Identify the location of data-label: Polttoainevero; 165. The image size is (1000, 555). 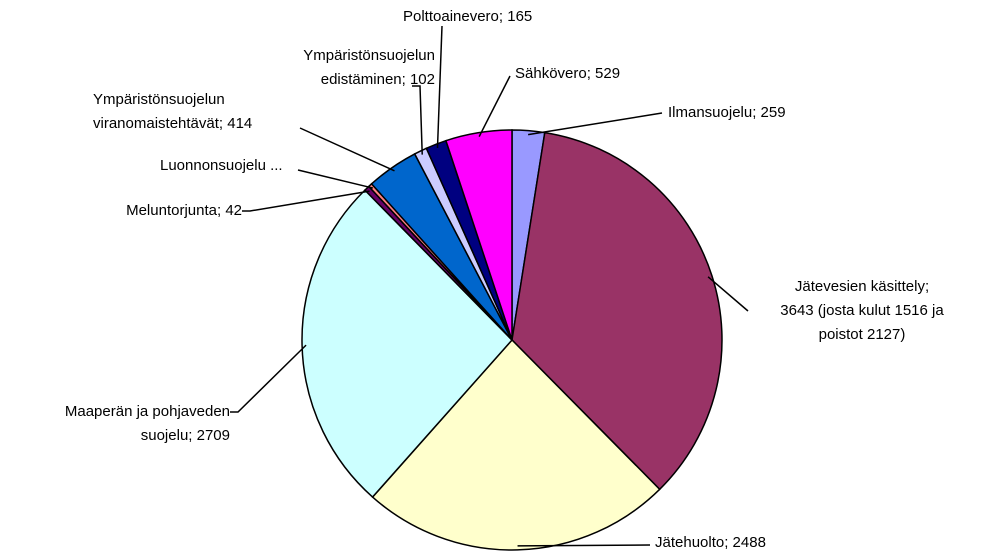
(467, 16).